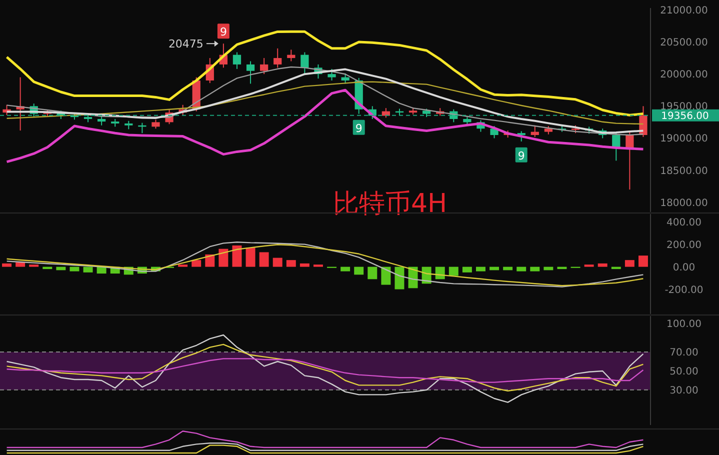  Describe the element at coordinates (684, 290) in the screenshot. I see `y-tick-label: -200.00` at that location.